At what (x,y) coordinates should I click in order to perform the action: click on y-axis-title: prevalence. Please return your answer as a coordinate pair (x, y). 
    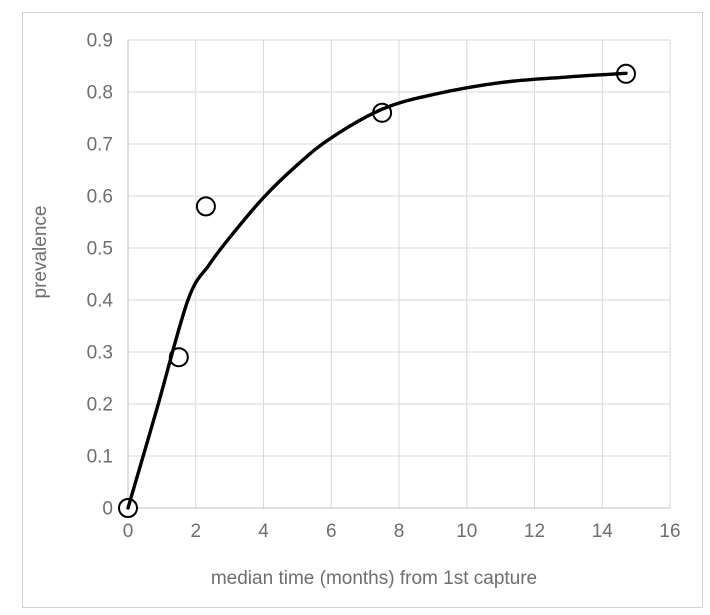
    Looking at the image, I should click on (40, 252).